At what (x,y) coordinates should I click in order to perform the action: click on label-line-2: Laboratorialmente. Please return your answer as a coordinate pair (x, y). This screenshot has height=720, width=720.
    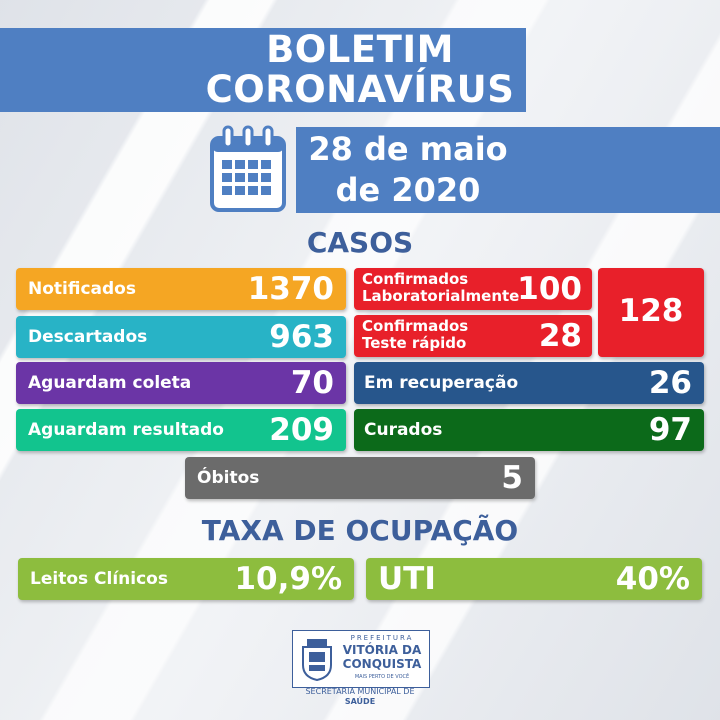
    Looking at the image, I should click on (441, 296).